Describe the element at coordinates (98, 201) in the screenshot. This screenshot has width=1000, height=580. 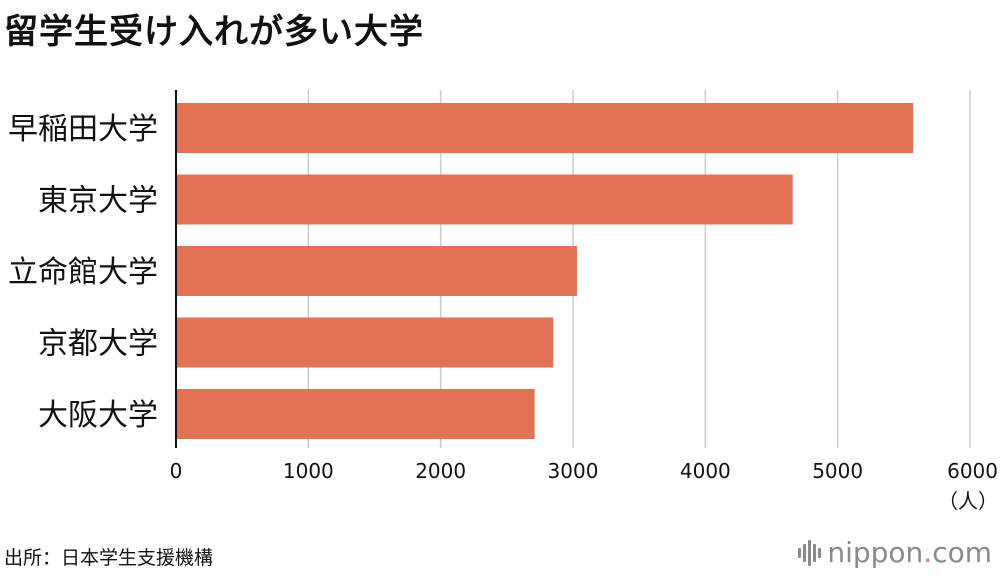
I see `category-label: 東京大学` at that location.